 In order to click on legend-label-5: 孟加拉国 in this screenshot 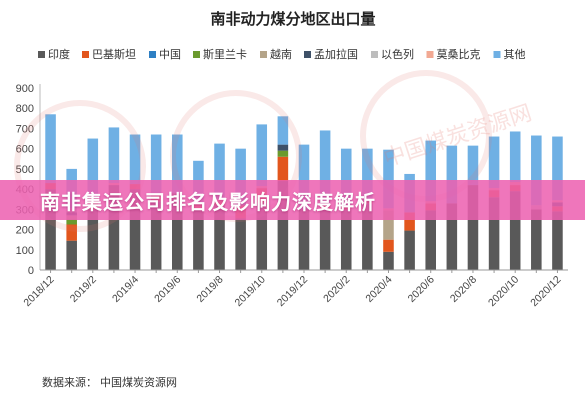, I will do `click(336, 54)`.